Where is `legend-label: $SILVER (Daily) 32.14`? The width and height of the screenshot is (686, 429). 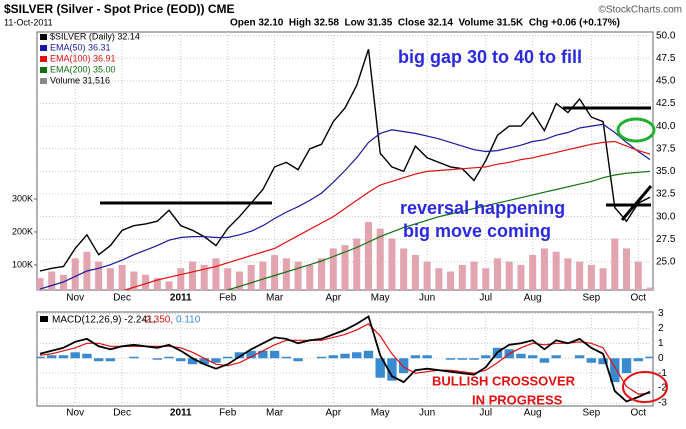
legend-label: $SILVER (Daily) 32.14 is located at coordinates (95, 36).